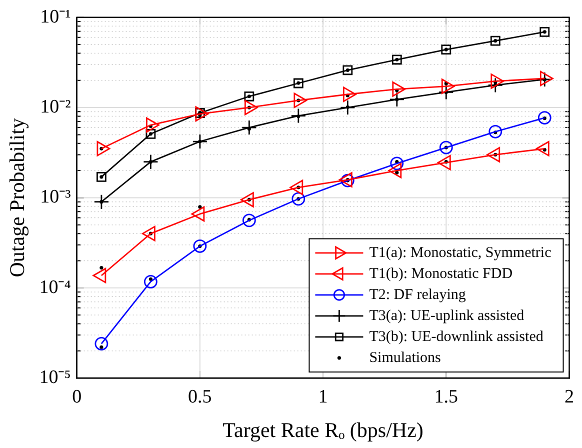 The height and width of the screenshot is (448, 582). What do you see at coordinates (441, 274) in the screenshot?
I see `legend-label: T1(b): Monostatic FDD` at bounding box center [441, 274].